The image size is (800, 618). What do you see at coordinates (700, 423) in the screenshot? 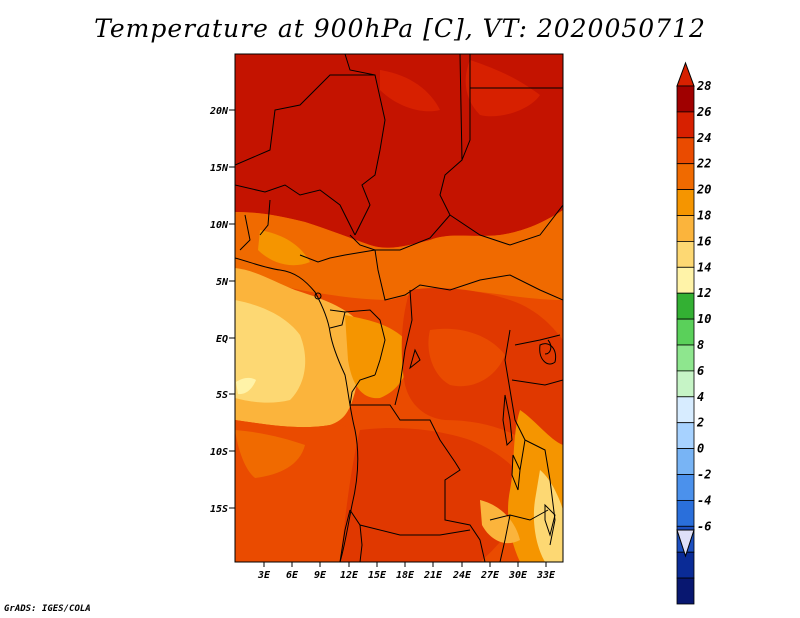
I see `colorbar-label: 2` at bounding box center [700, 423].